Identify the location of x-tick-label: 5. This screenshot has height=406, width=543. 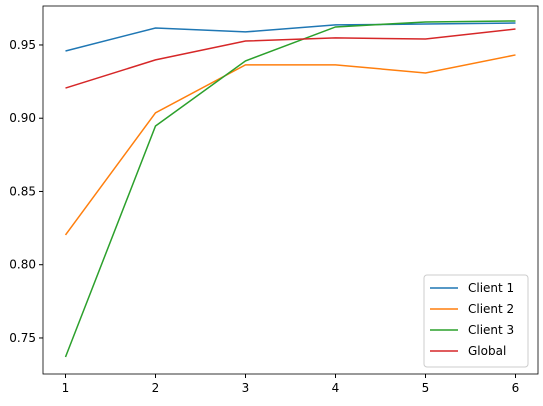
(426, 388).